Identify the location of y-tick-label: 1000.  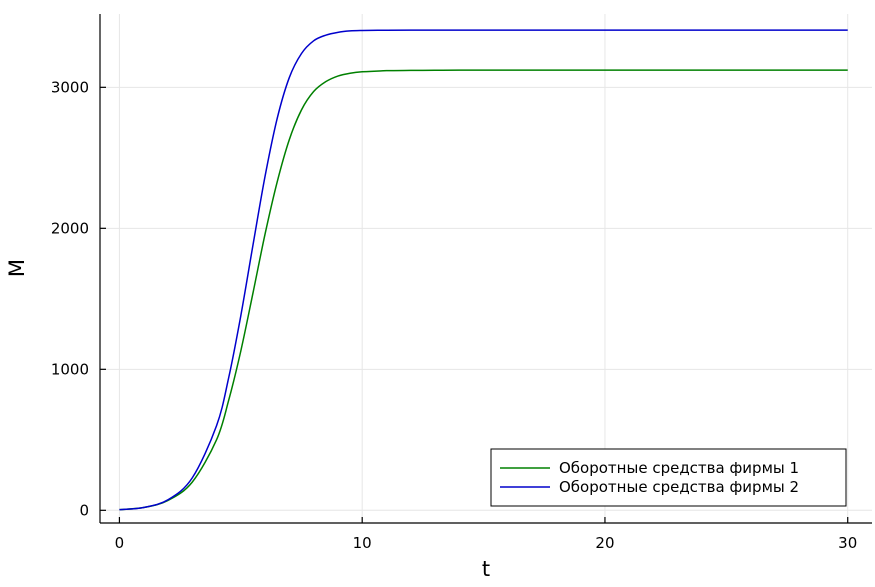
(70, 369).